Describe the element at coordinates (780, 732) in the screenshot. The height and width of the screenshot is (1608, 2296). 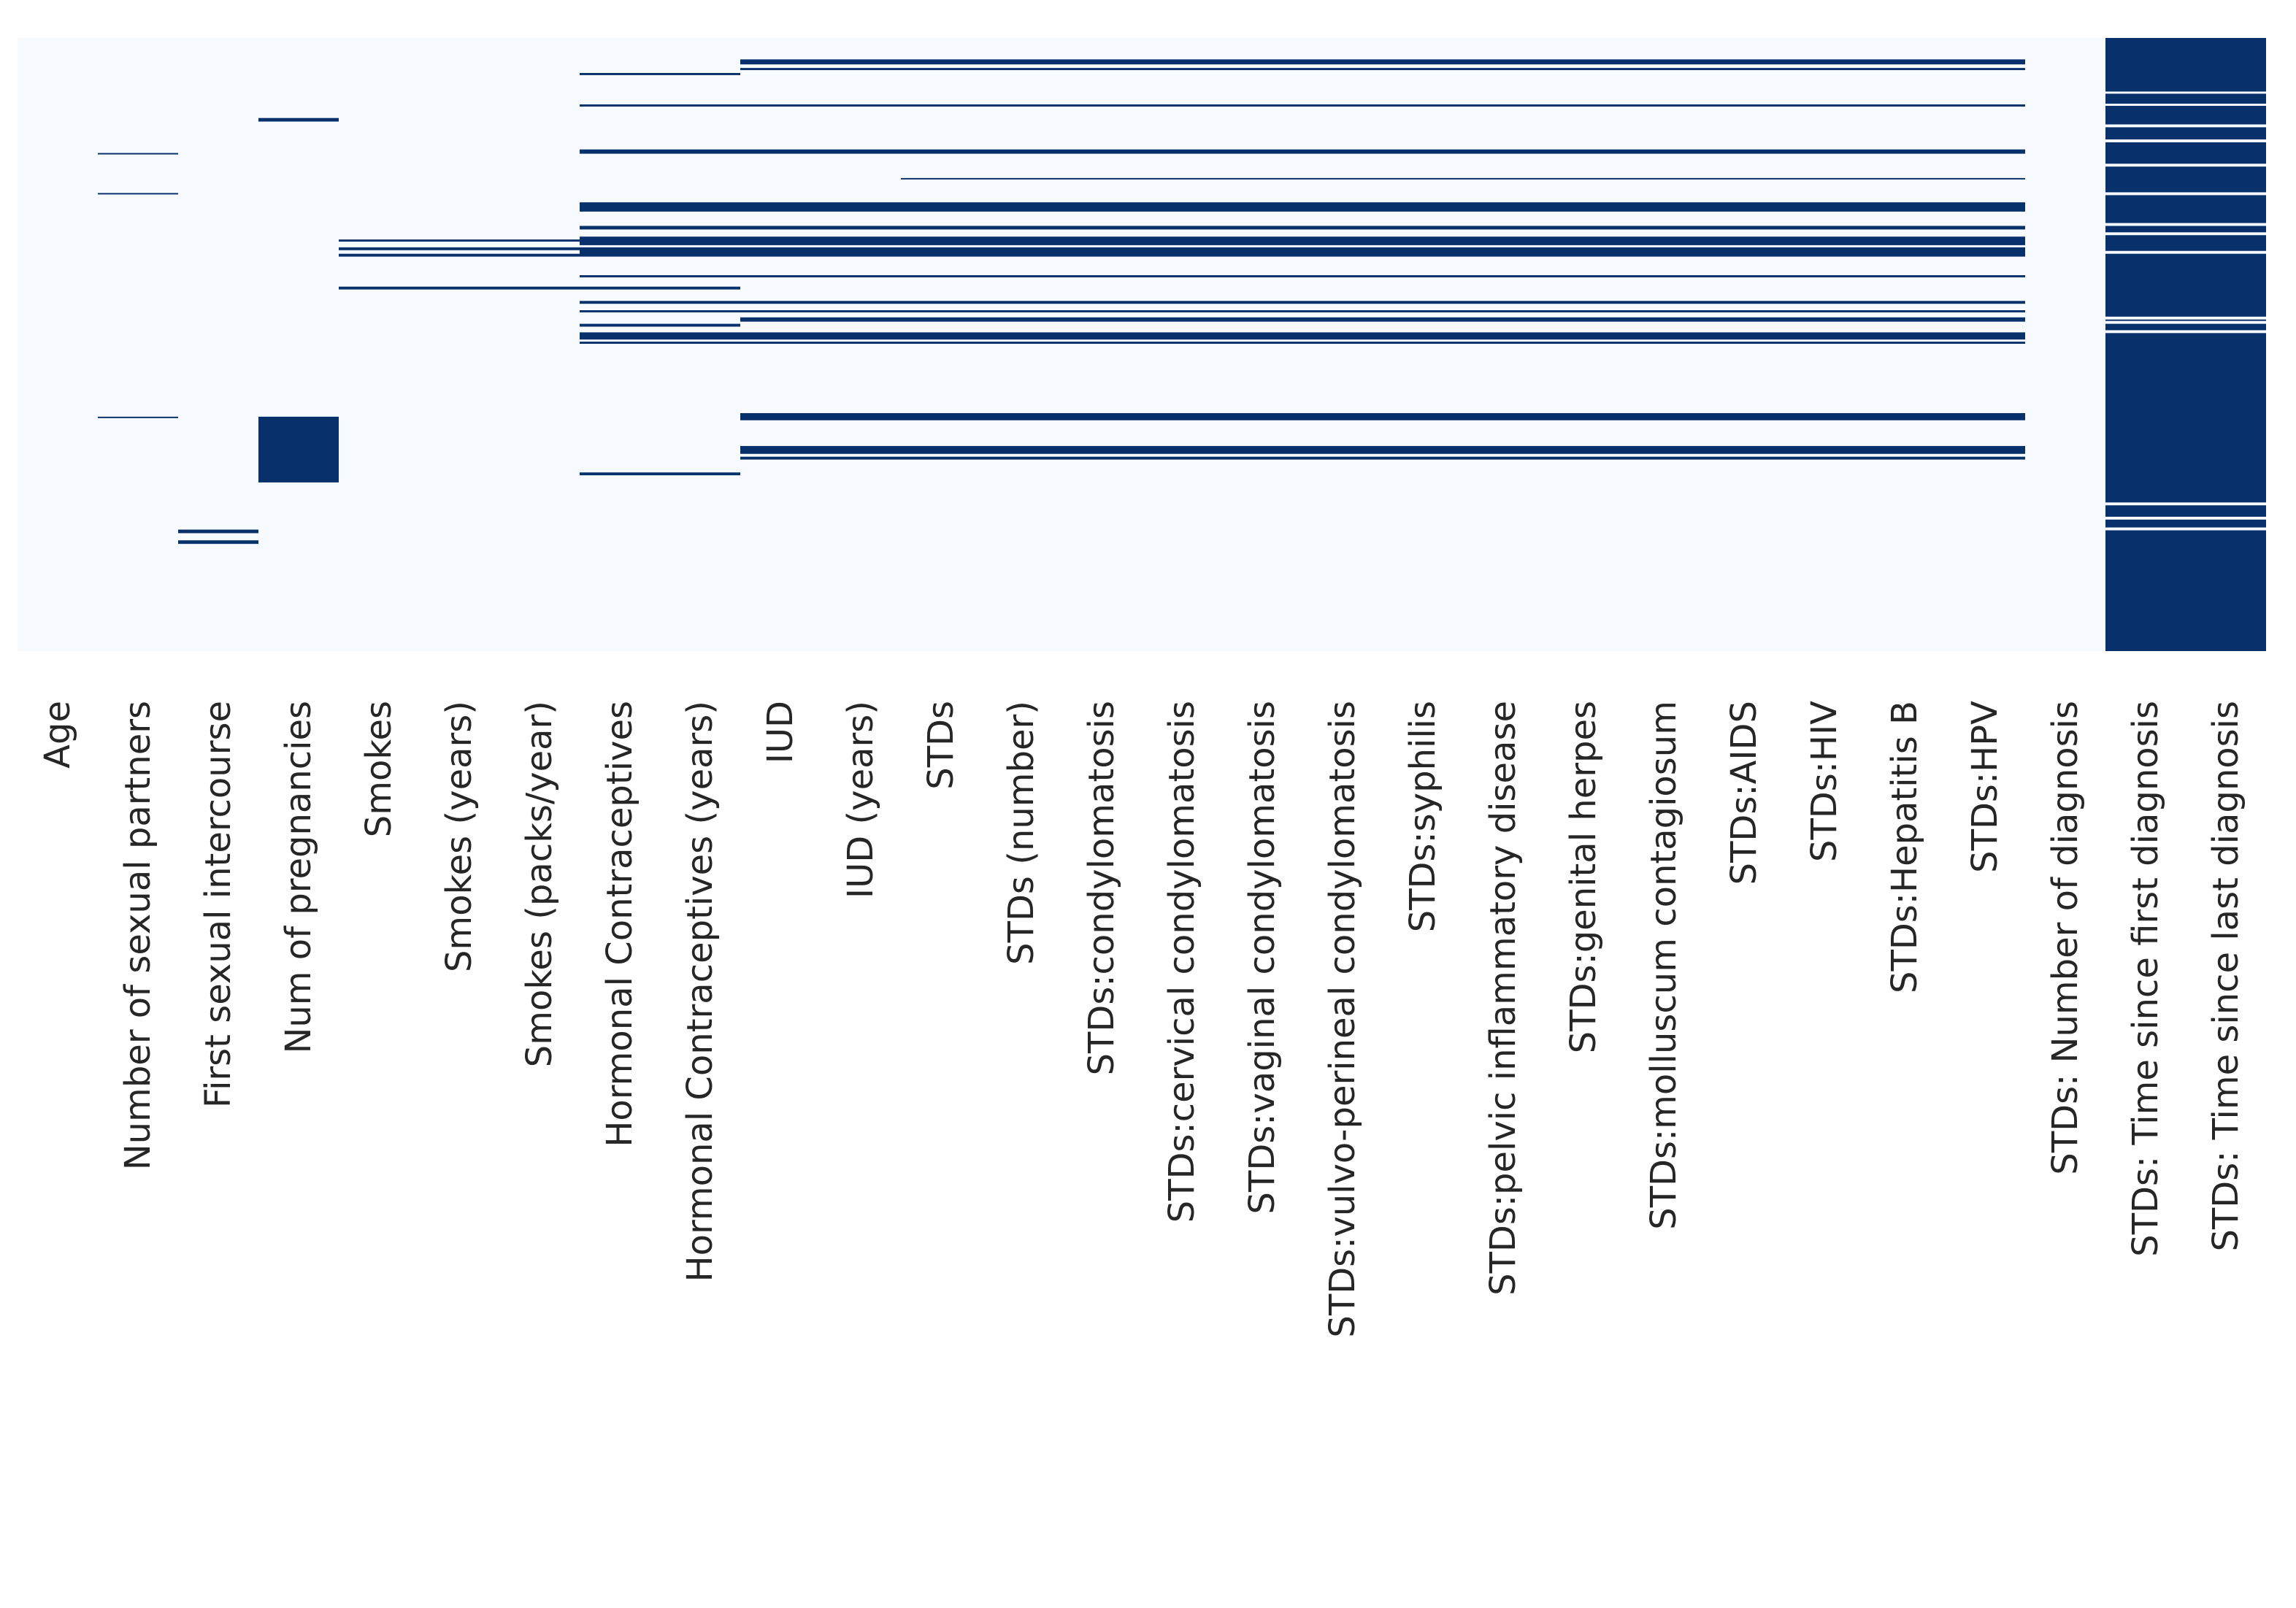
I see `x-tick-label: IUD` at that location.